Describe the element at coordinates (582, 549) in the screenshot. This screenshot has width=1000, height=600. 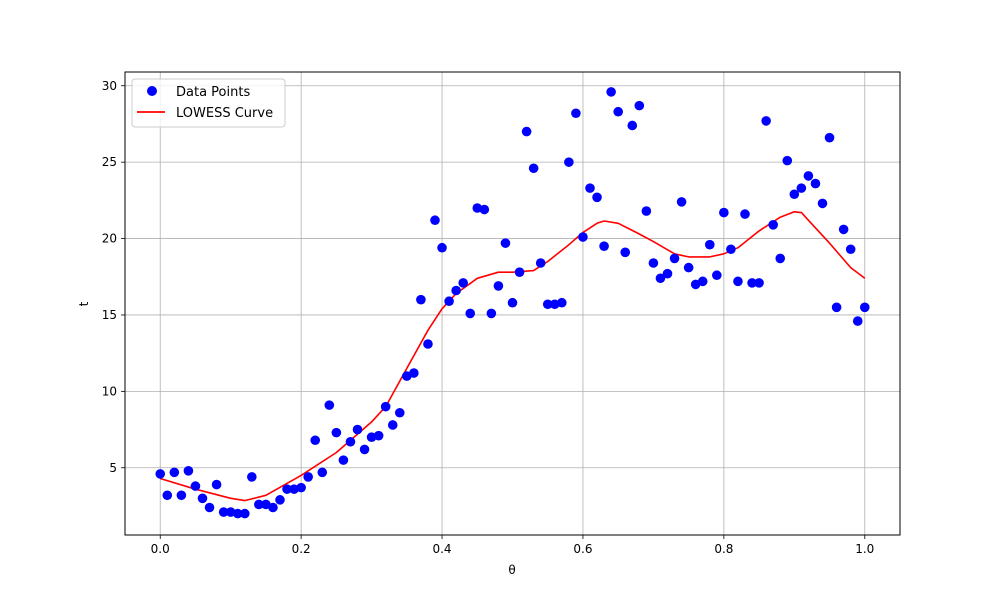
I see `x-tick-label: 0.6` at that location.